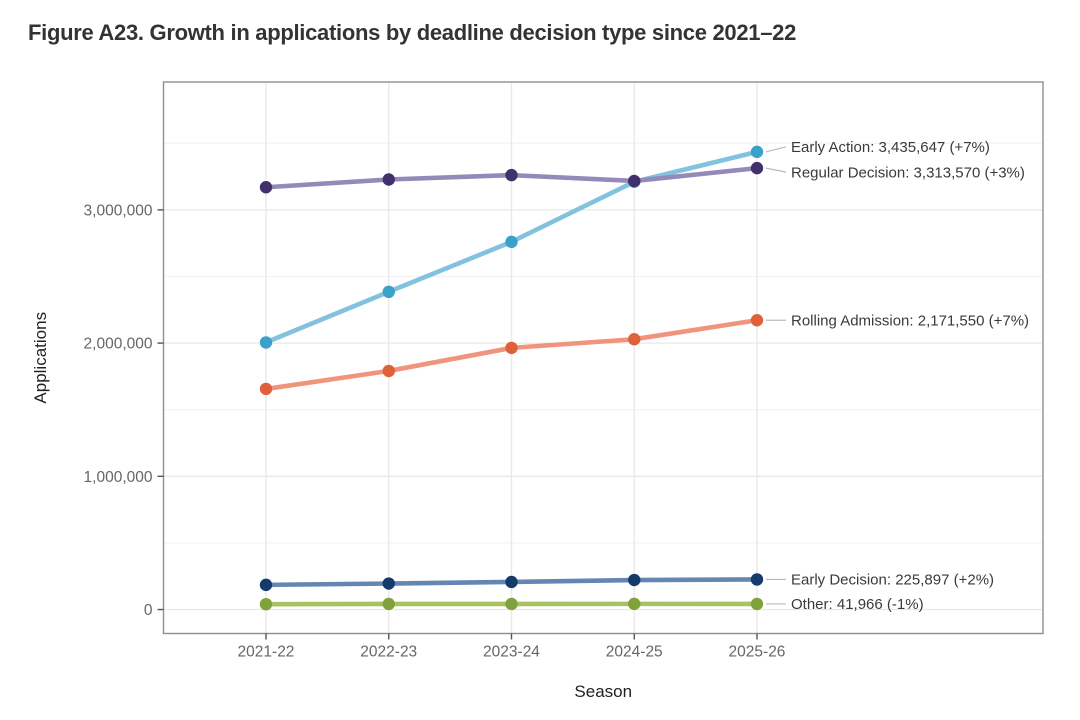  Describe the element at coordinates (857, 604) in the screenshot. I see `annotation-other: Other: 41,966 (-1%)` at that location.